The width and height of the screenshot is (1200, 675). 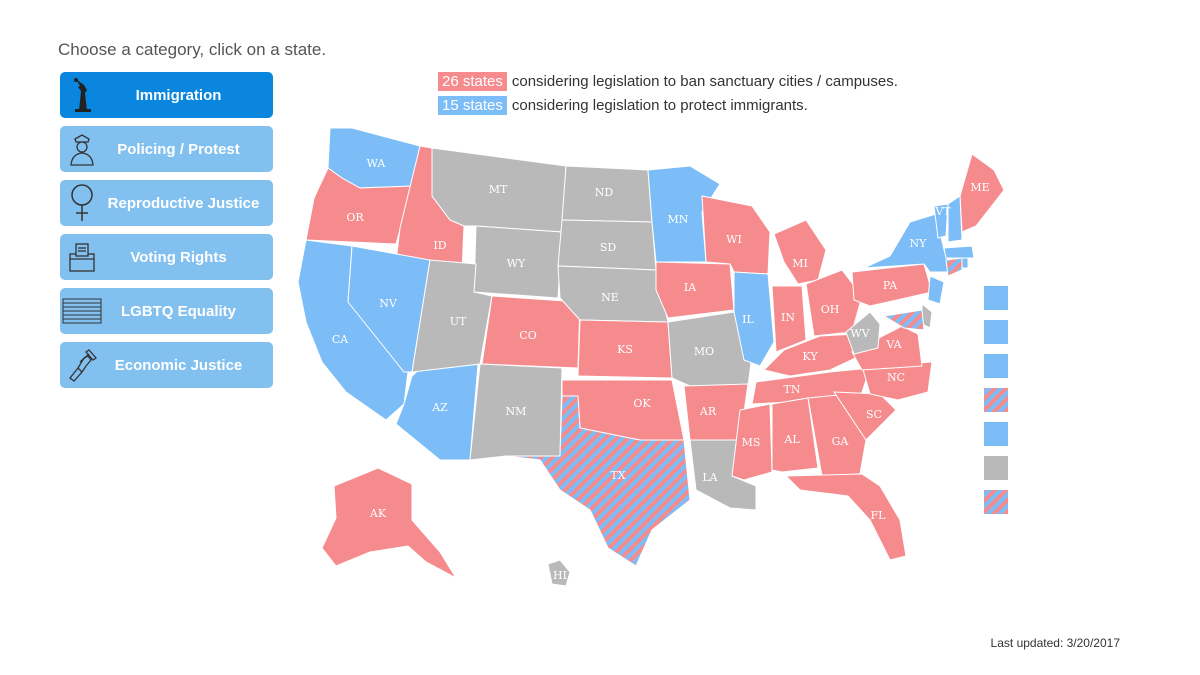 I want to click on state-label-wa: WA, so click(x=377, y=163).